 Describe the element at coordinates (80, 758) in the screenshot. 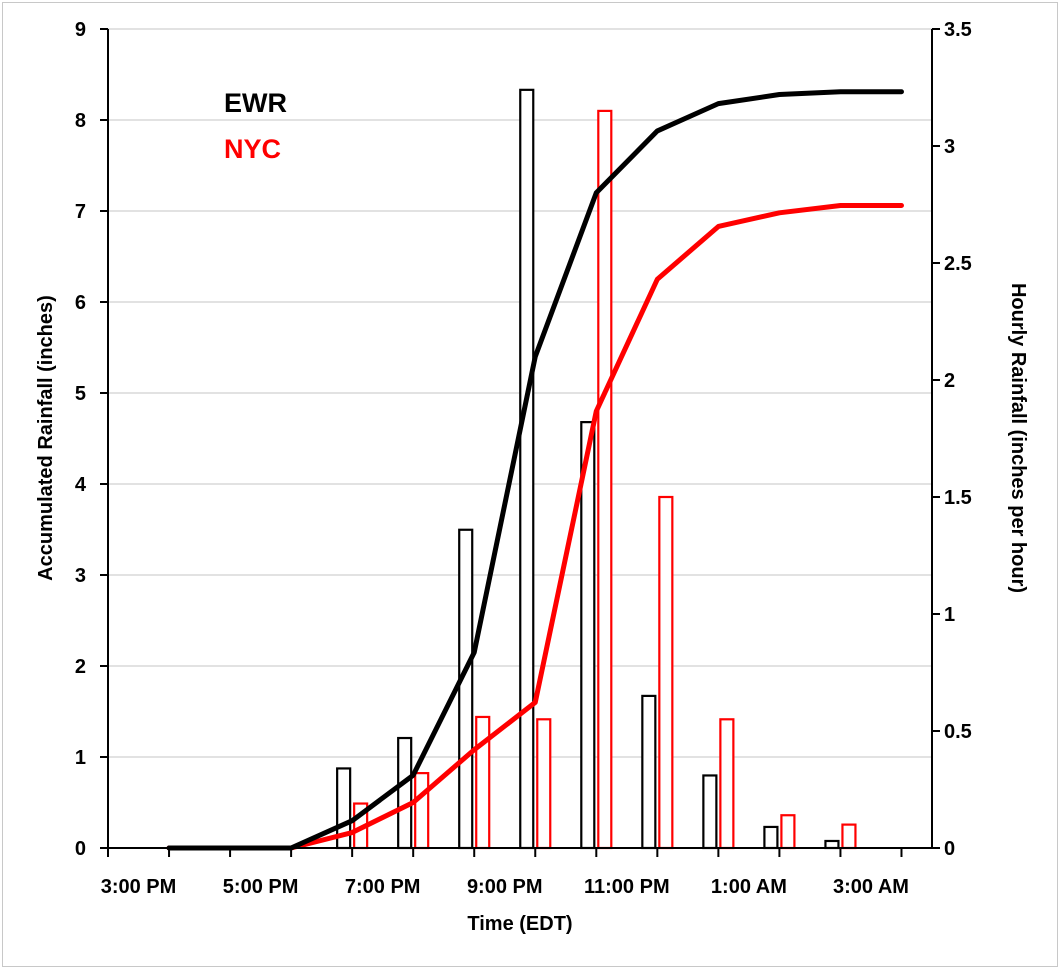

I see `left-tick-label: 1` at that location.